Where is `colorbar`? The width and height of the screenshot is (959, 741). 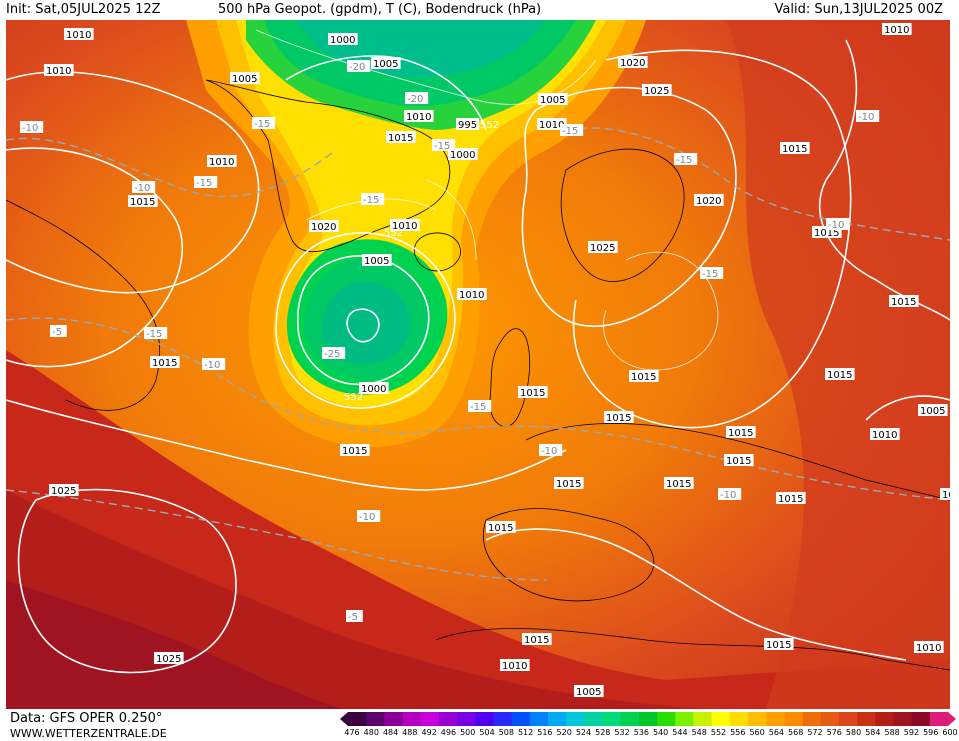 colorbar is located at coordinates (648, 719).